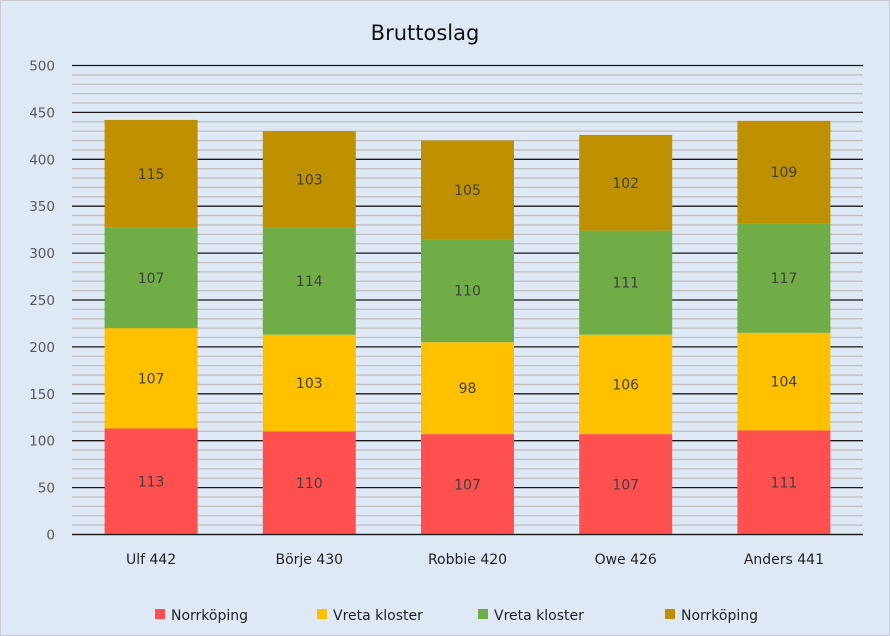  I want to click on data-label: 109, so click(784, 173).